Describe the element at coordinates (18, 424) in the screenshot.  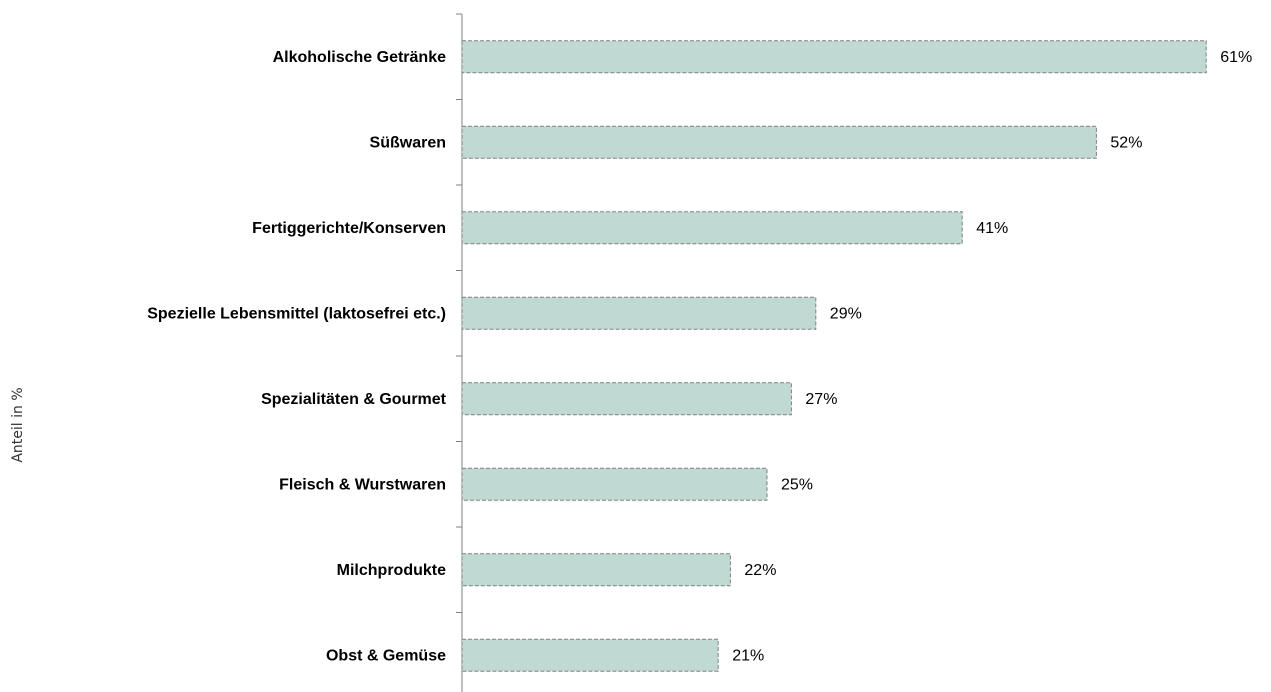
I see `y-axis-title: Anteil in %` at that location.